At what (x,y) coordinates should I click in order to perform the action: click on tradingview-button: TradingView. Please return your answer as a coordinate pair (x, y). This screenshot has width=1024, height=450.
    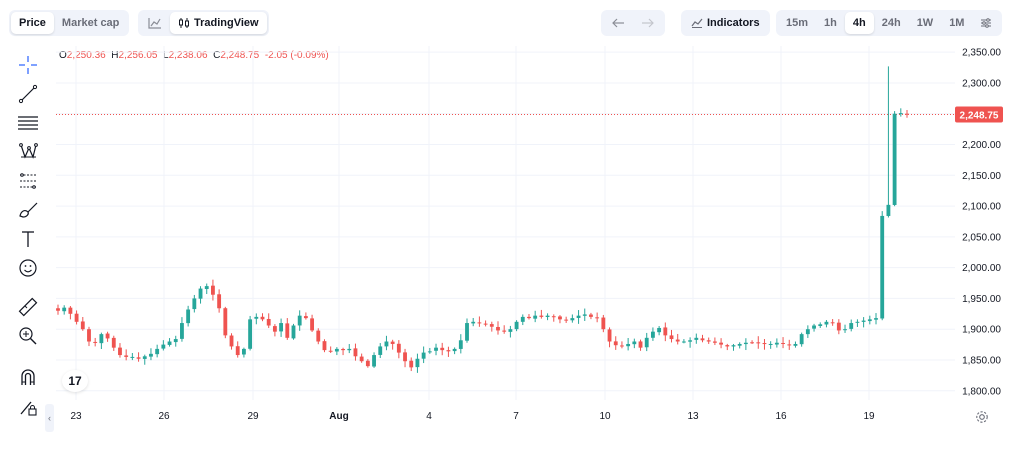
    Looking at the image, I should click on (218, 23).